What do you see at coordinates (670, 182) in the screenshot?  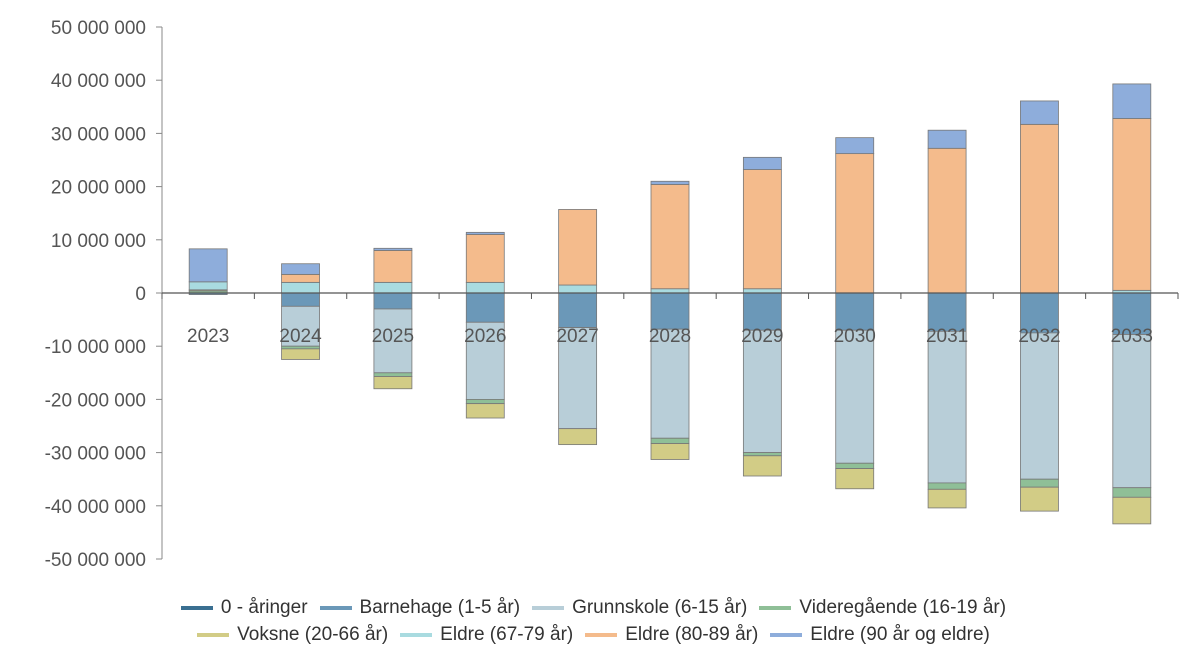 I see `bar-segment: Eldre (90 år og eldre) 2028: 600000` at bounding box center [670, 182].